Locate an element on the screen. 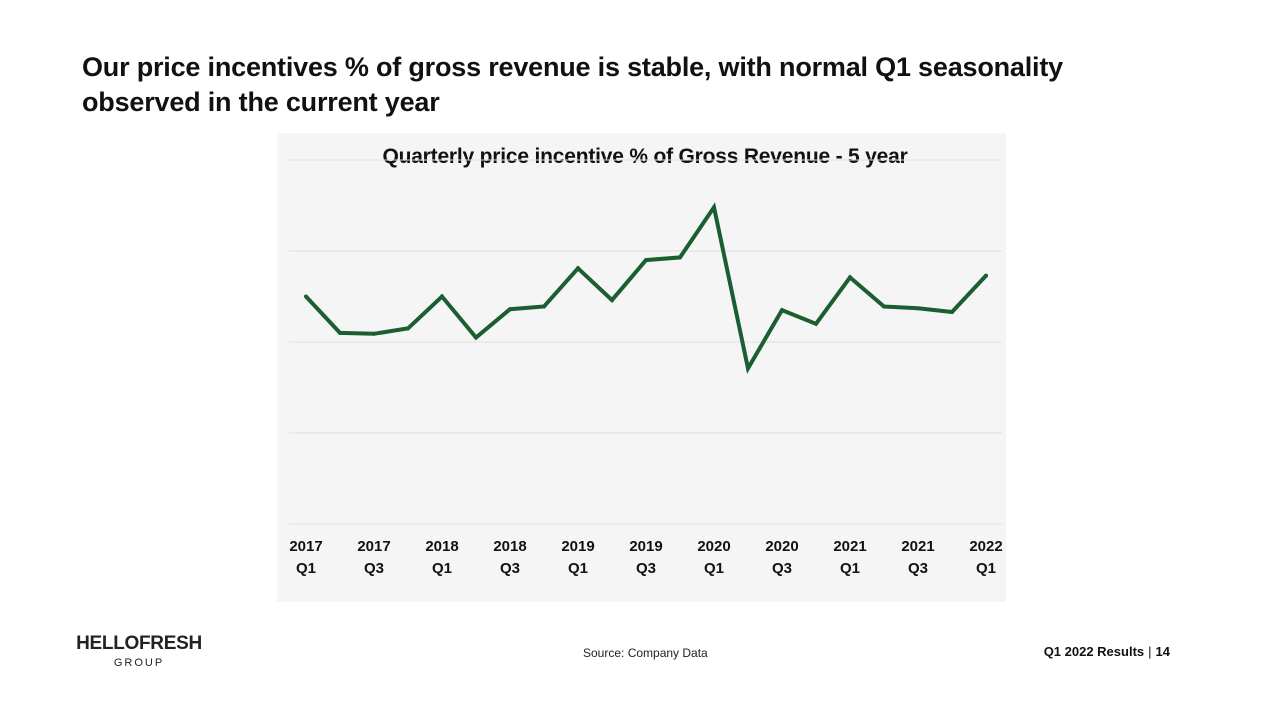  data-point-2018-Q3 is located at coordinates (510, 309).